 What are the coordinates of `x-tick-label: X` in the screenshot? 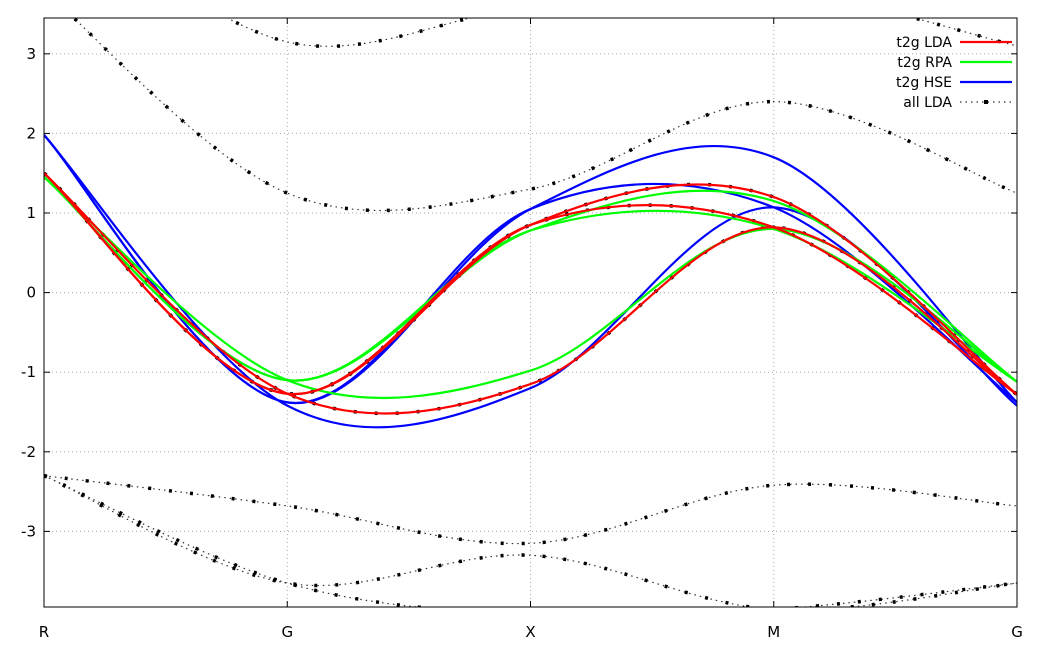 It's located at (530, 632).